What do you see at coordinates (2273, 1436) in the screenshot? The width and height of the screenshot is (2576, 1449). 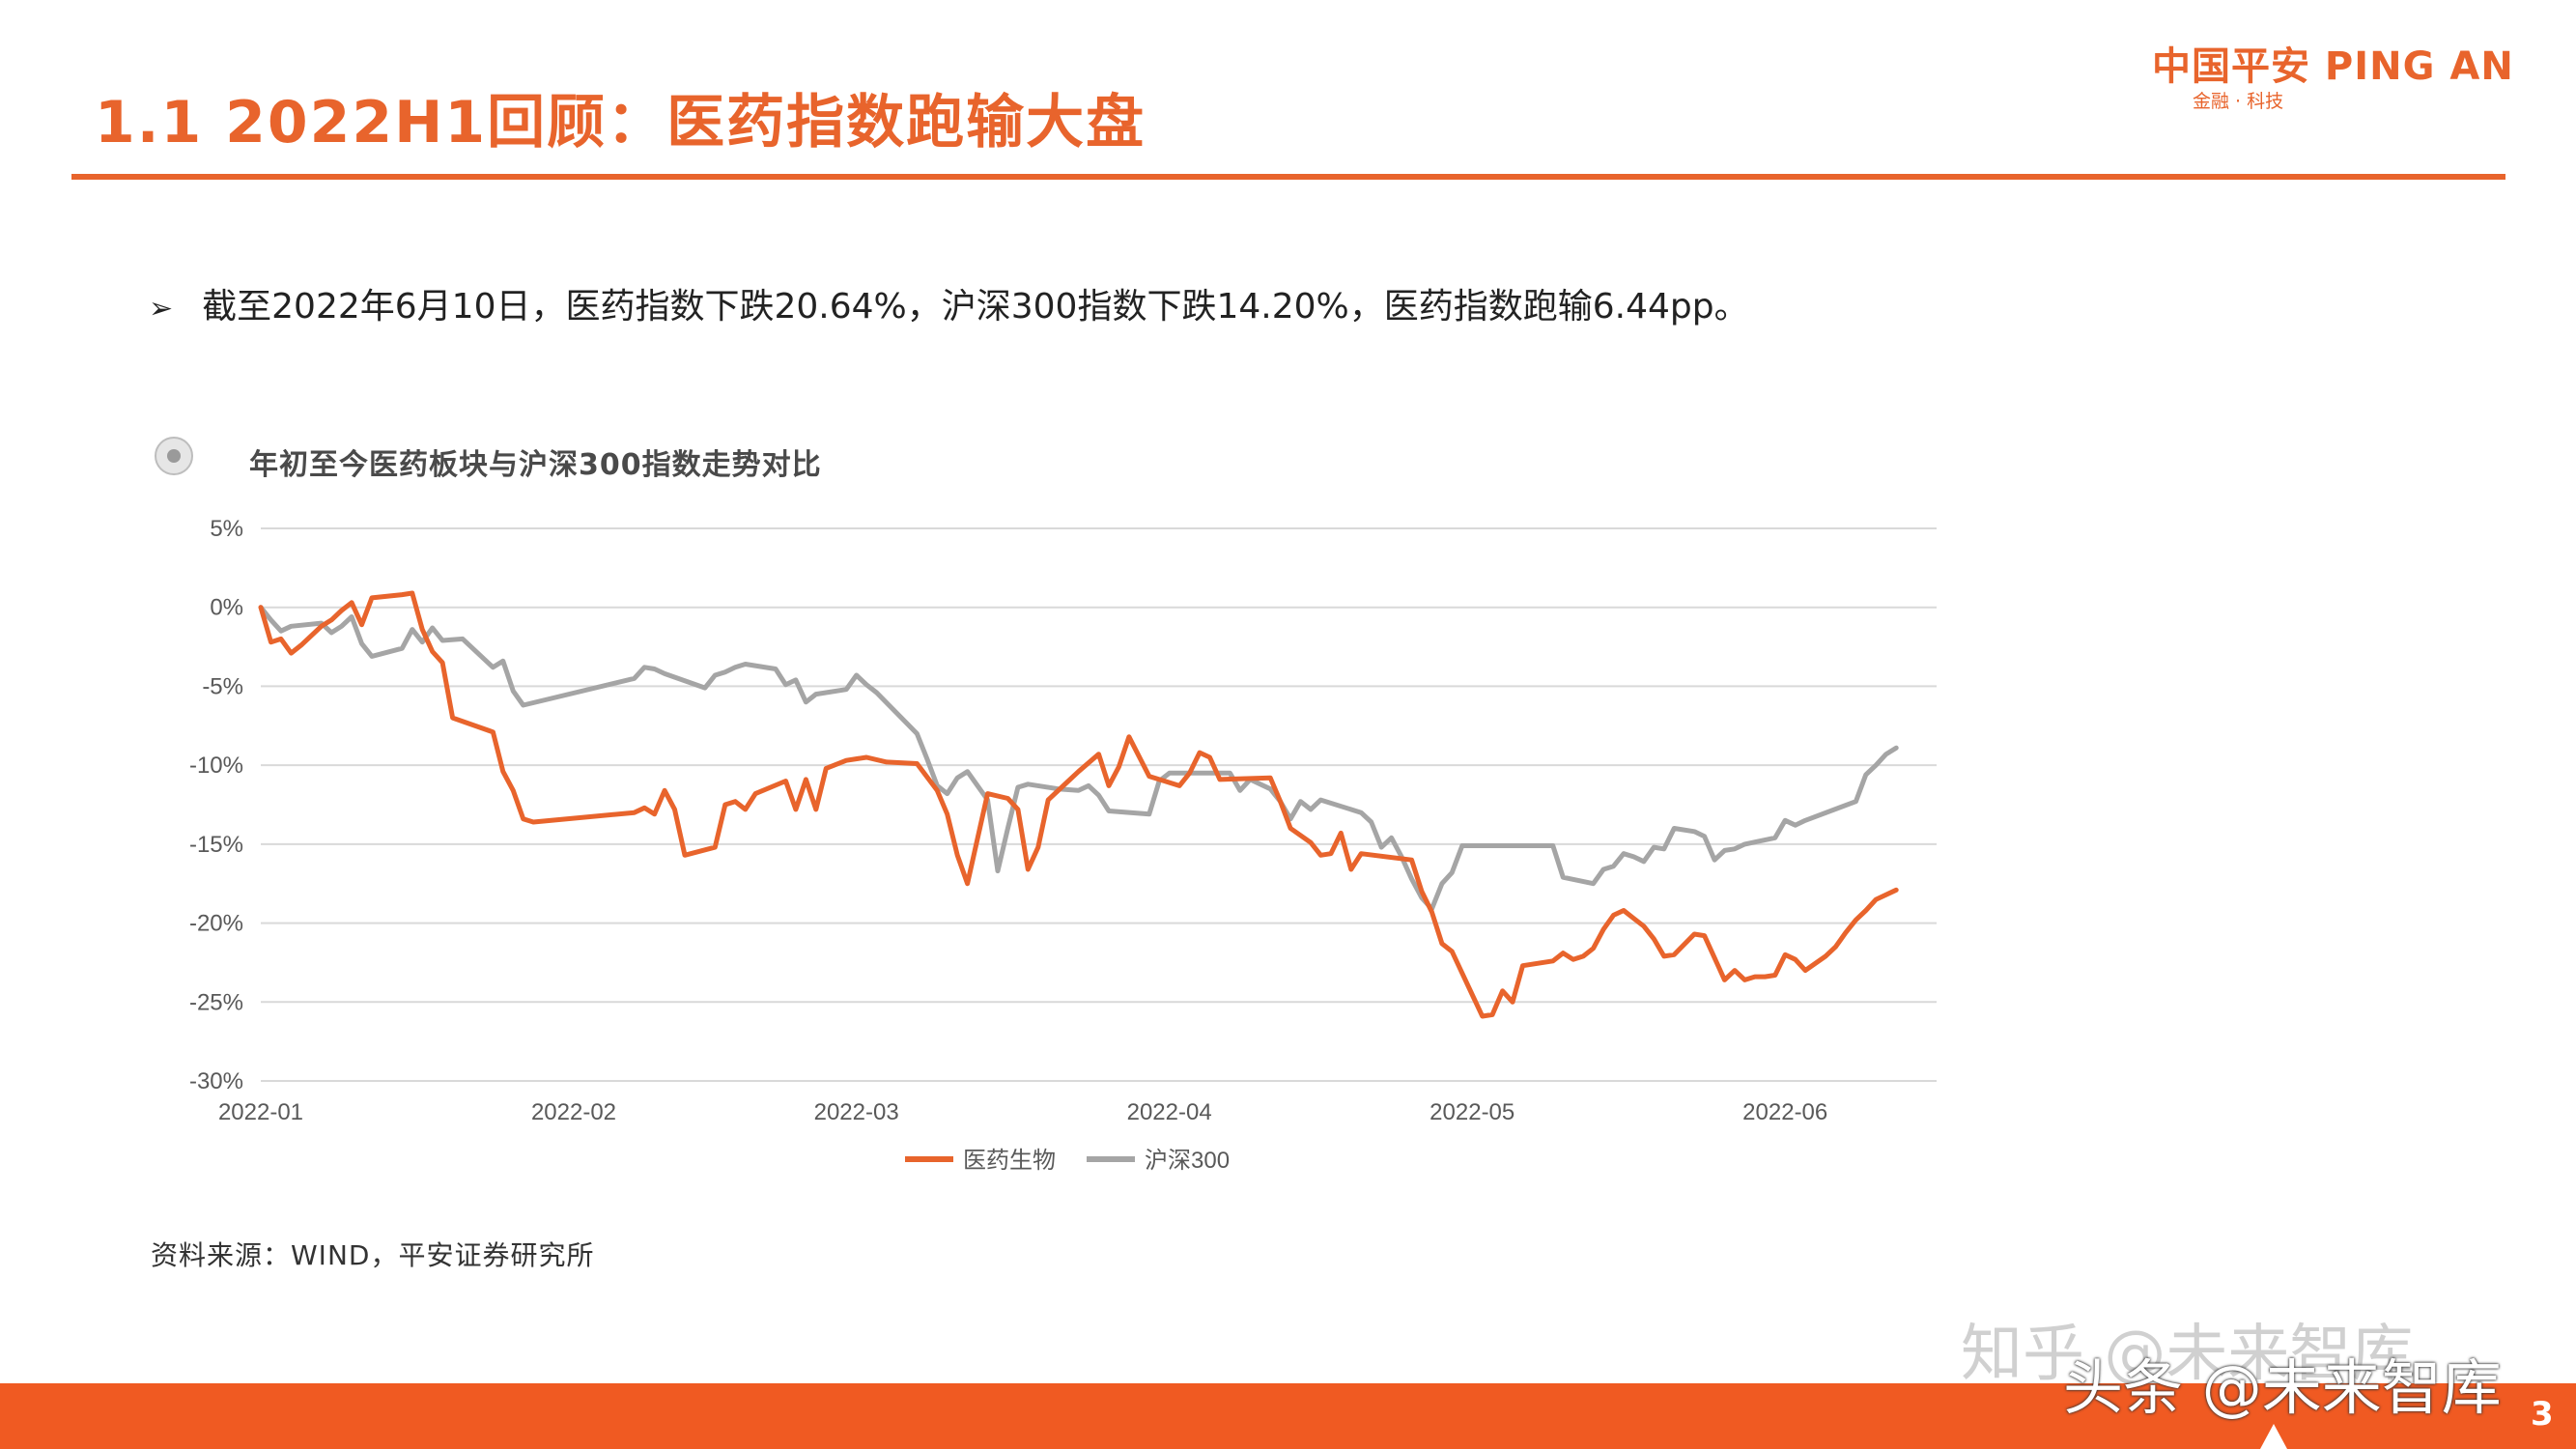 I see `footer-logo-icon` at bounding box center [2273, 1436].